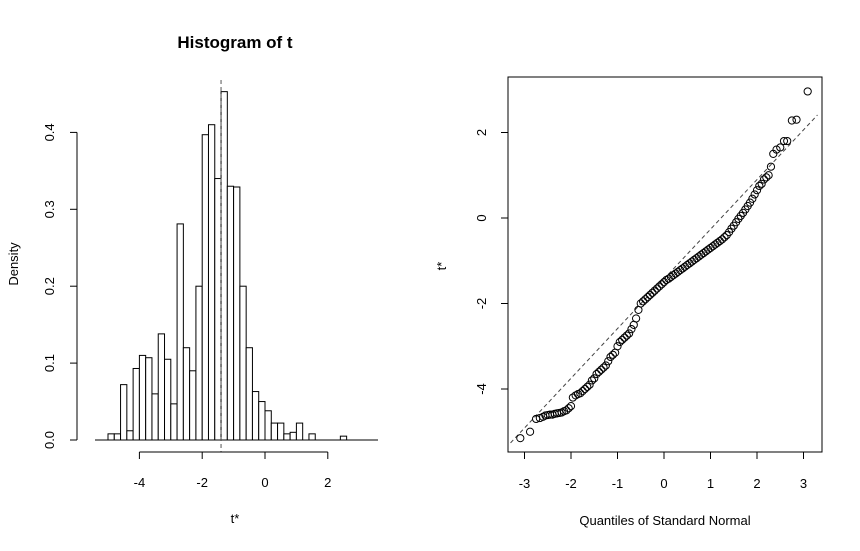 The height and width of the screenshot is (551, 860). What do you see at coordinates (49, 132) in the screenshot?
I see `histogram-y-tick-label: 0.4` at bounding box center [49, 132].